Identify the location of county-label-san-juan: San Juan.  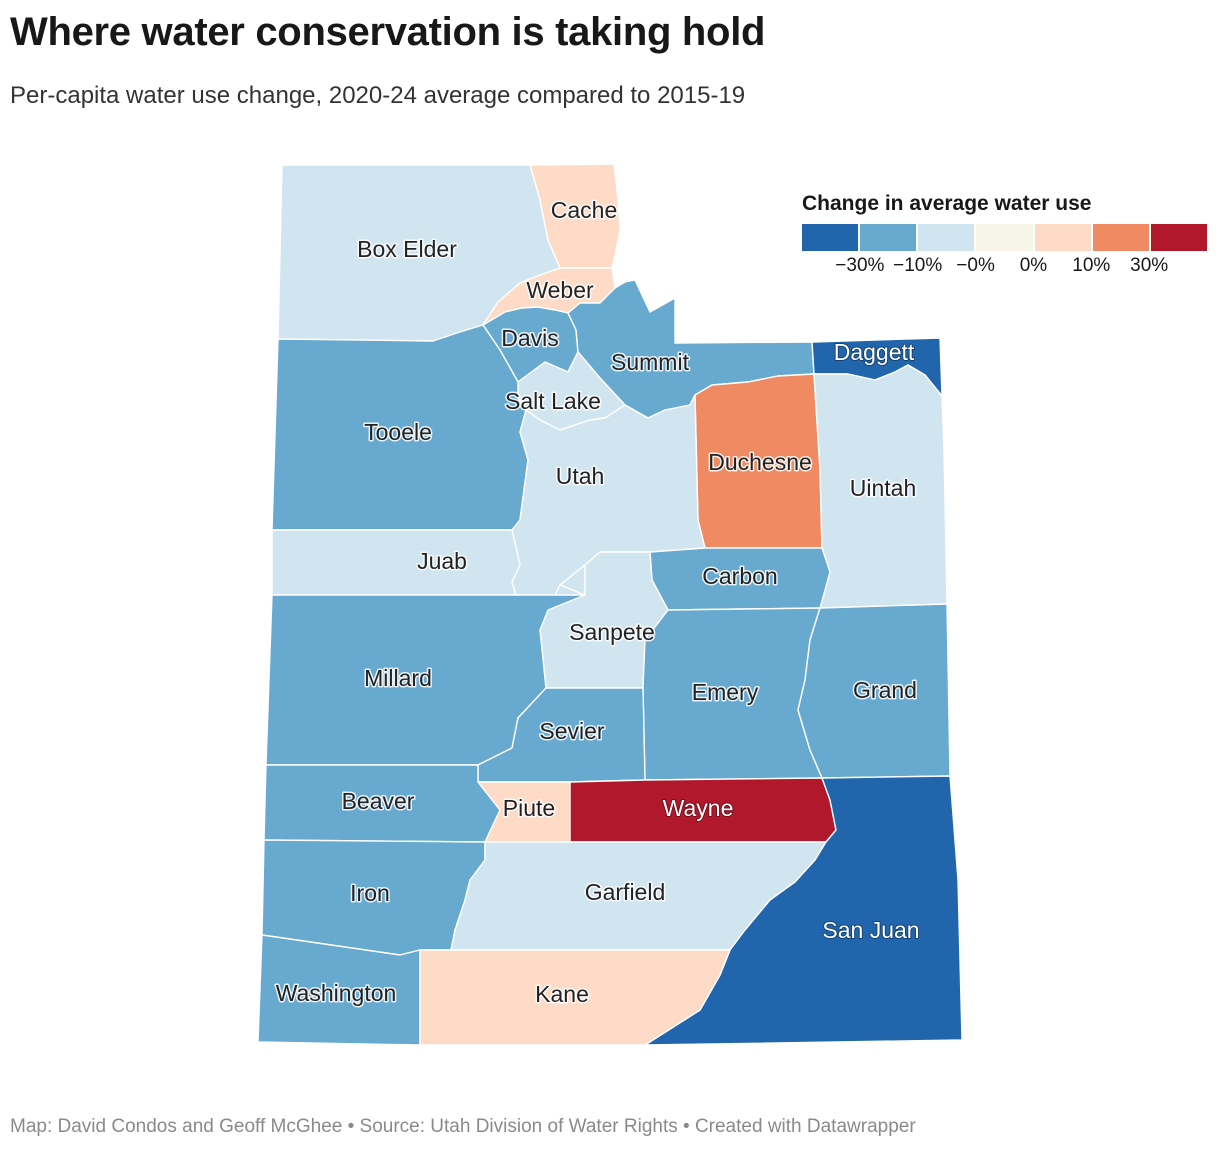
(870, 930).